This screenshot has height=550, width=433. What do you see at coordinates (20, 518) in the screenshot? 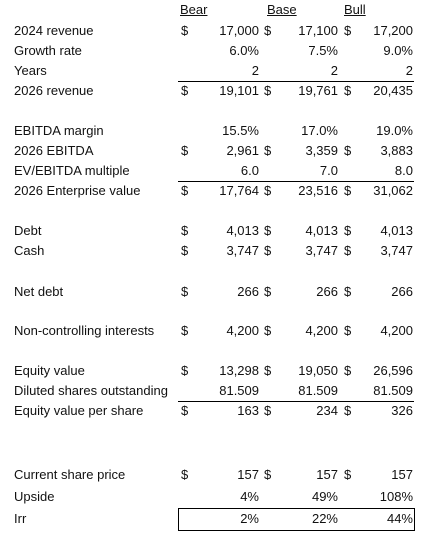
I see `row-label: Irr` at bounding box center [20, 518].